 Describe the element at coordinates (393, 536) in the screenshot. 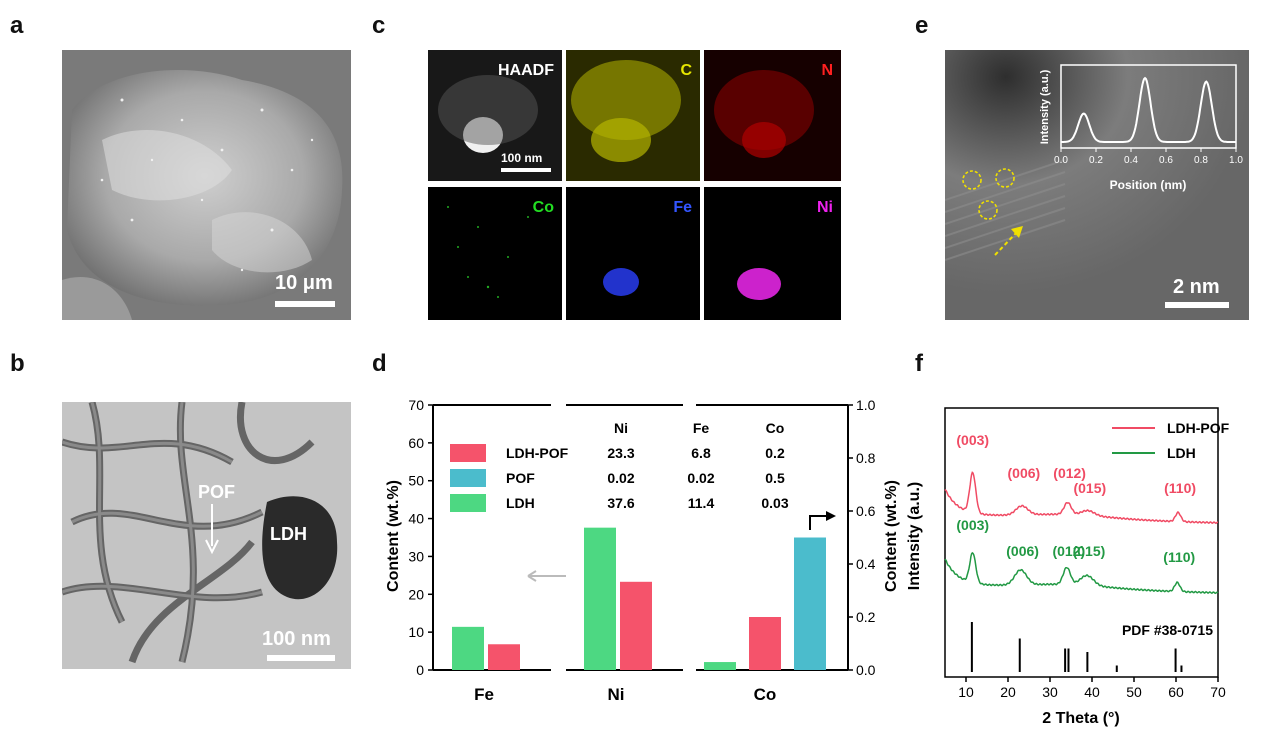

I see `bar-ylabel-left: Content (wt.%)` at that location.